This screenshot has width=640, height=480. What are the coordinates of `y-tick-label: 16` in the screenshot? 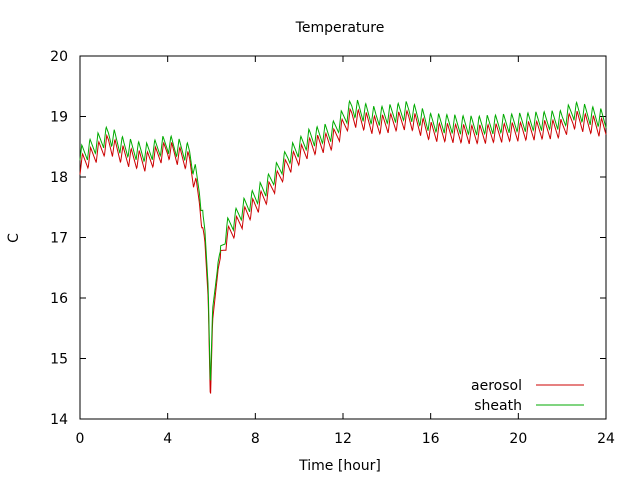 It's located at (59, 299).